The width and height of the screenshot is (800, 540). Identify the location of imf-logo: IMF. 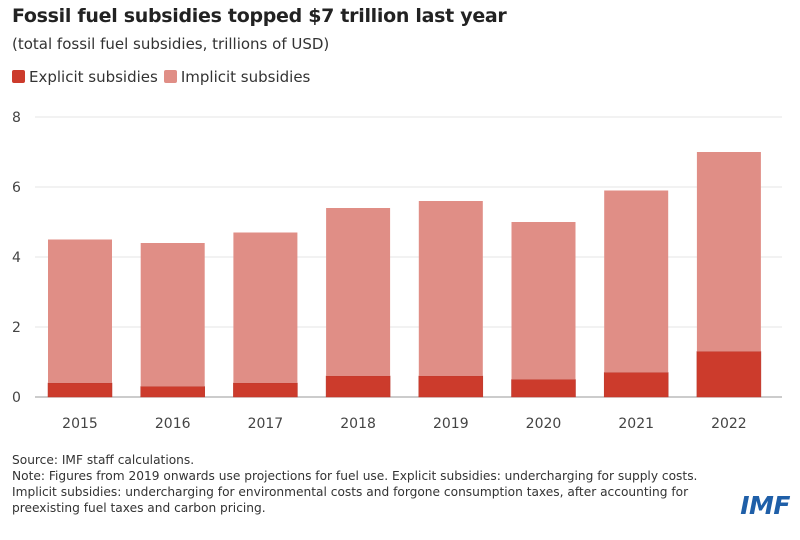
(765, 505).